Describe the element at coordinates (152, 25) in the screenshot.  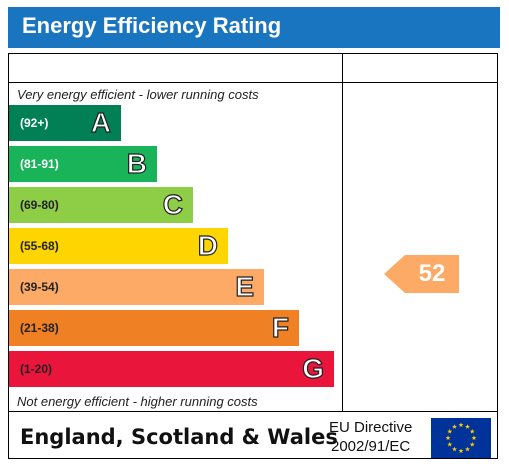
I see `page-title: Energy Efficiency Rating` at that location.